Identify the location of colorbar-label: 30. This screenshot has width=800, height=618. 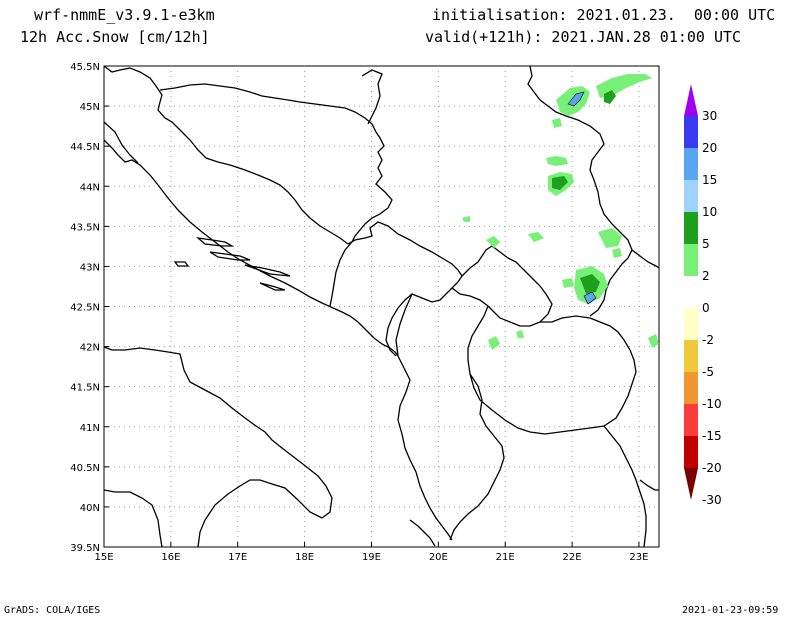
(709, 116).